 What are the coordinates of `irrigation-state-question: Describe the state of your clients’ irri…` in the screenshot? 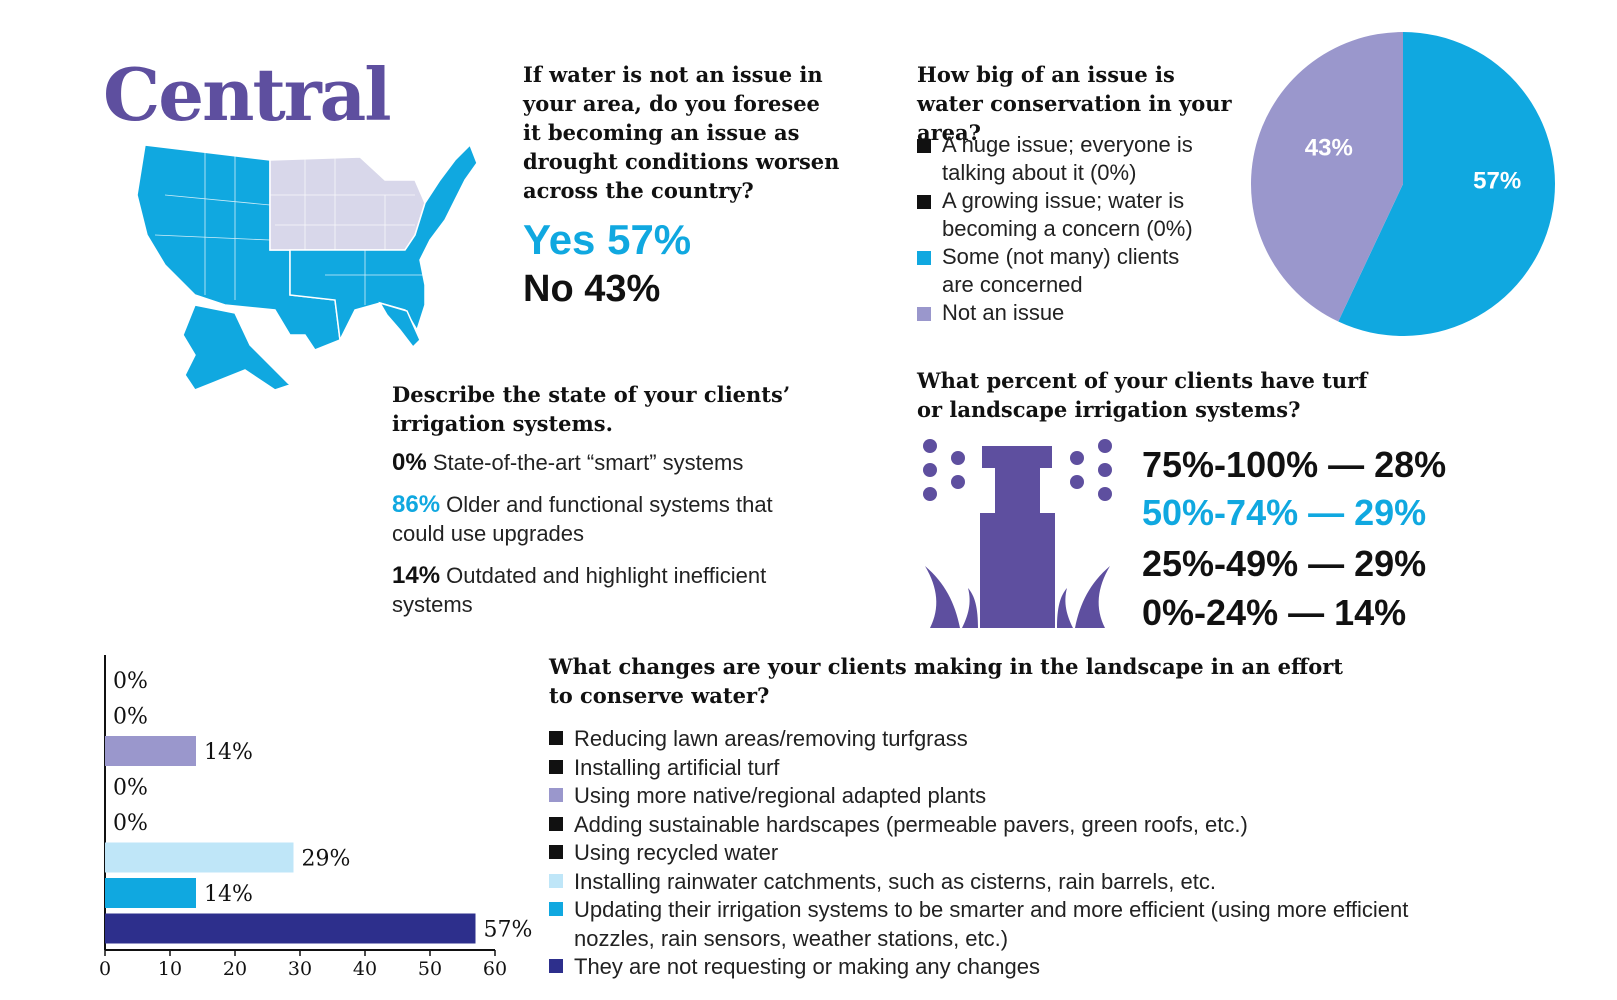 It's located at (591, 409).